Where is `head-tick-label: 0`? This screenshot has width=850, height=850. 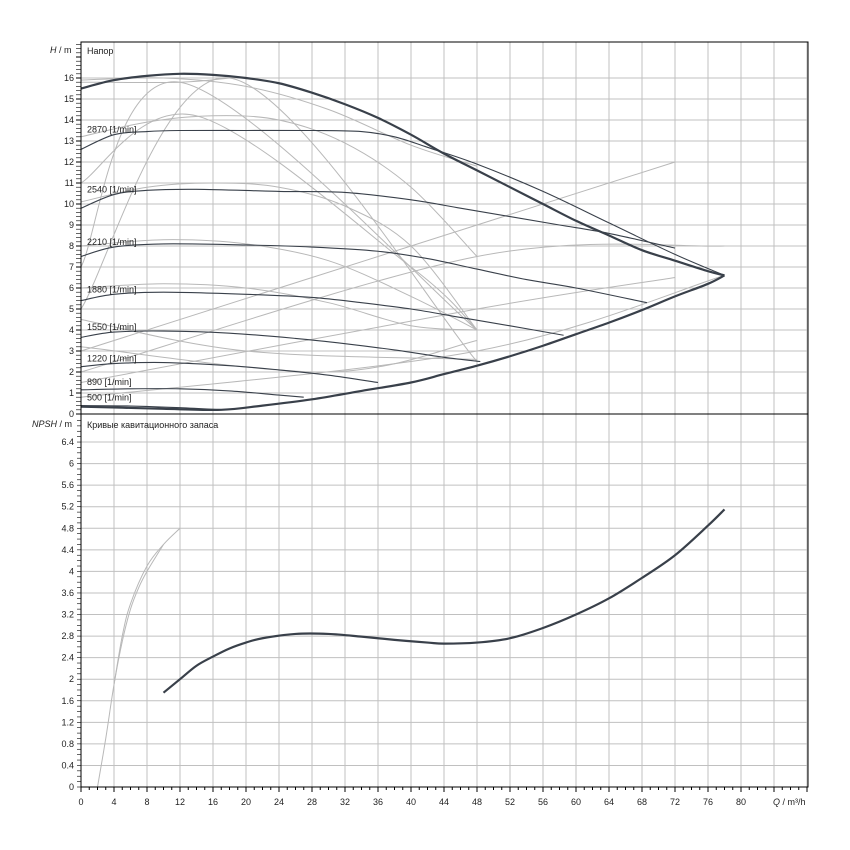 head-tick-label: 0 is located at coordinates (71, 414).